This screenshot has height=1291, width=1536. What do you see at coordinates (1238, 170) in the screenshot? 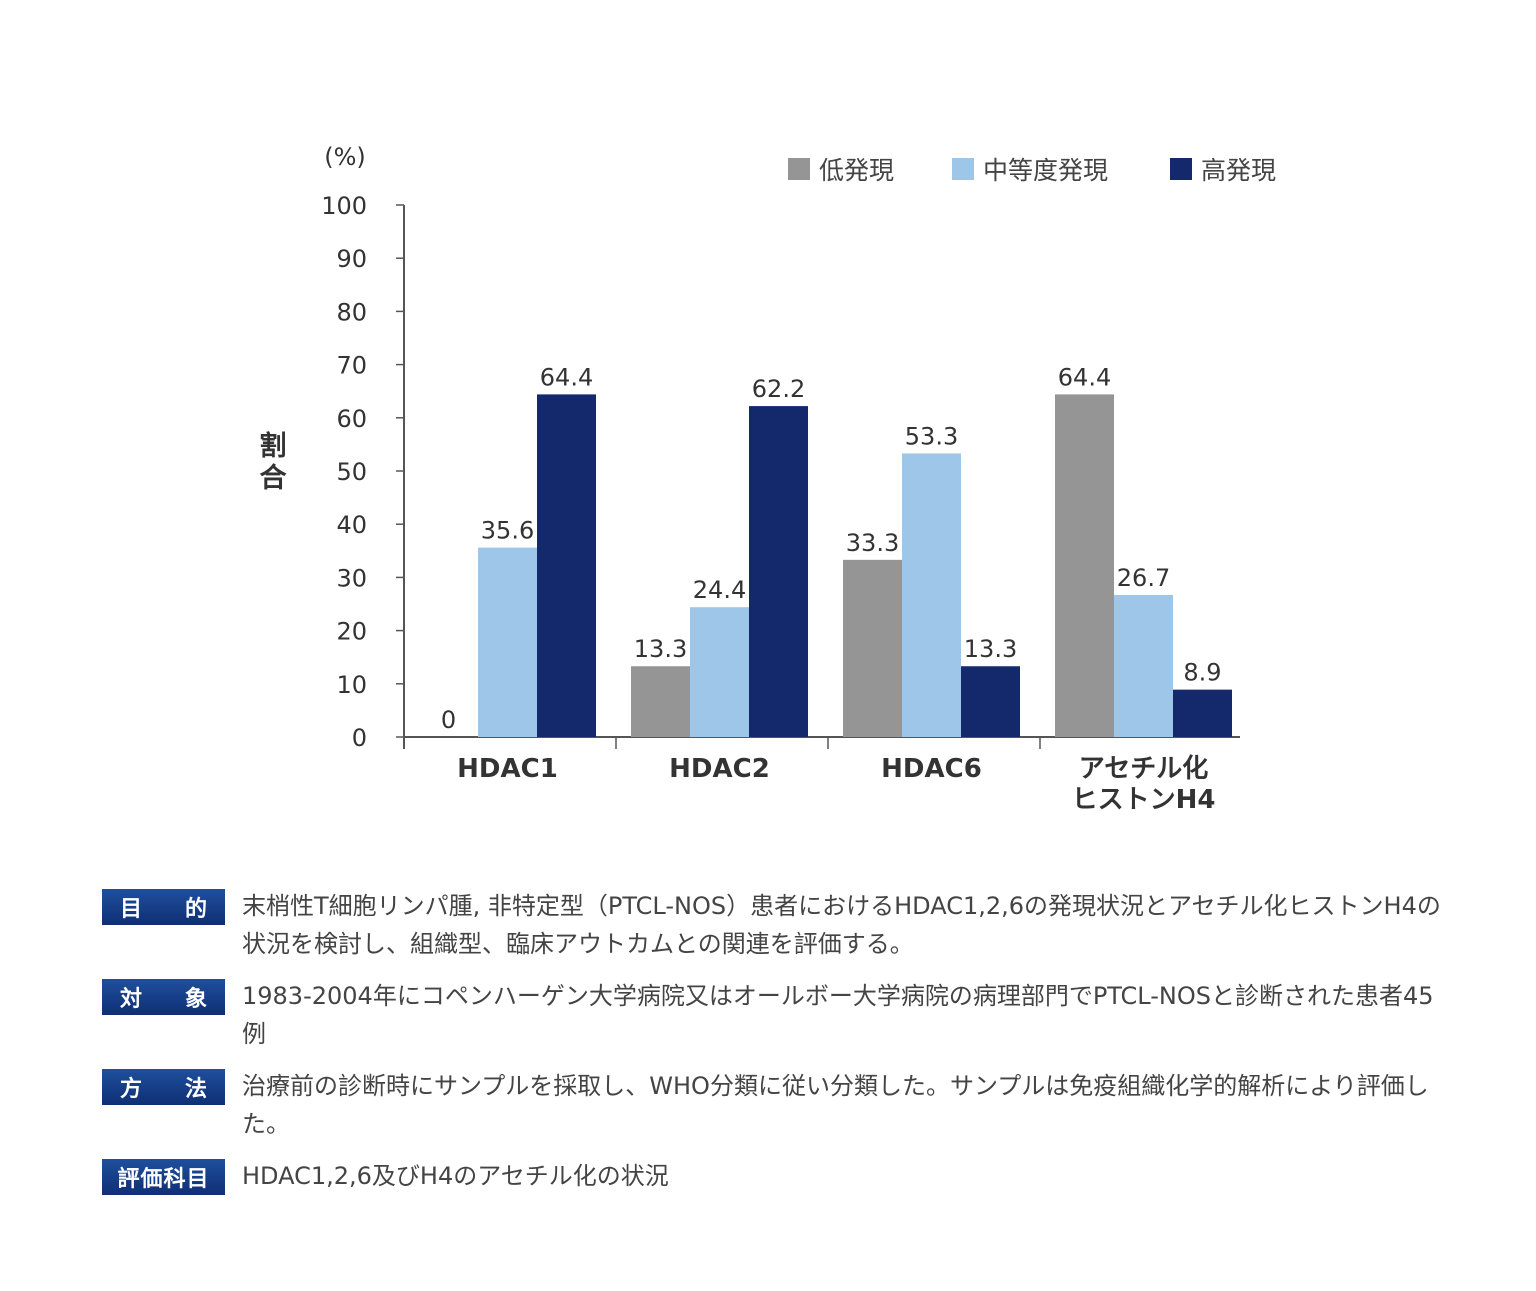
I see `legend-label: 高発現` at bounding box center [1238, 170].